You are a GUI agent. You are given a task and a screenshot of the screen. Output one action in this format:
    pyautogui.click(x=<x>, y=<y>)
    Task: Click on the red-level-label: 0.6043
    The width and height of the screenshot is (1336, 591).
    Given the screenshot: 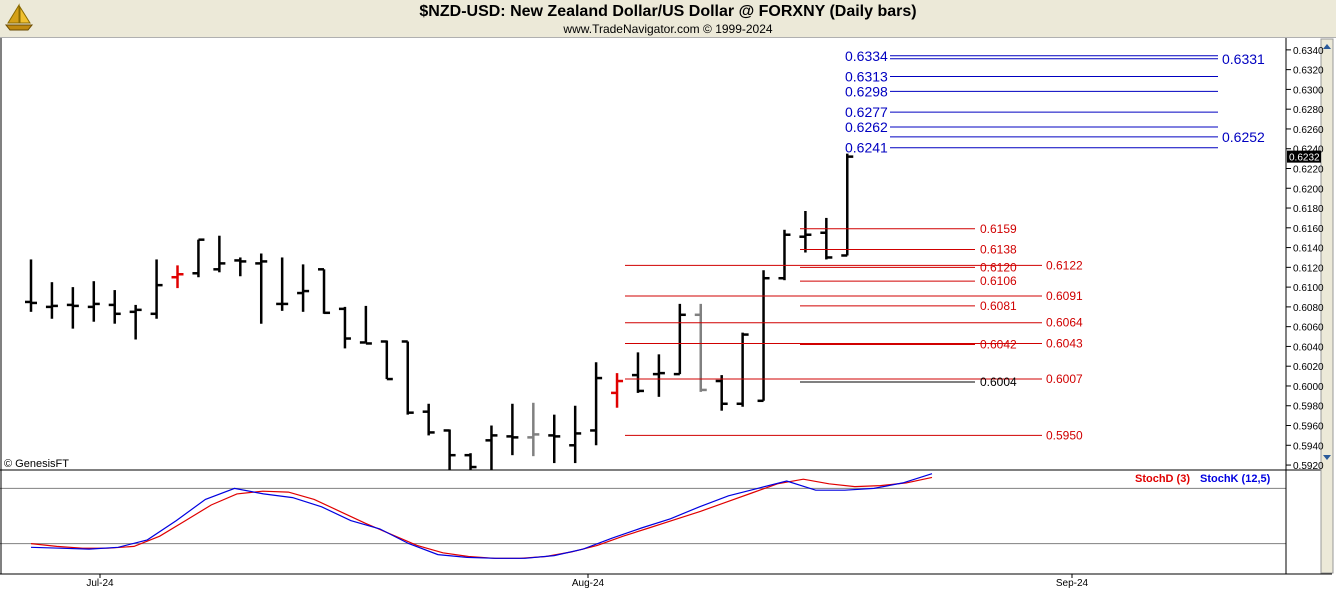 What is the action you would take?
    pyautogui.click(x=1064, y=343)
    